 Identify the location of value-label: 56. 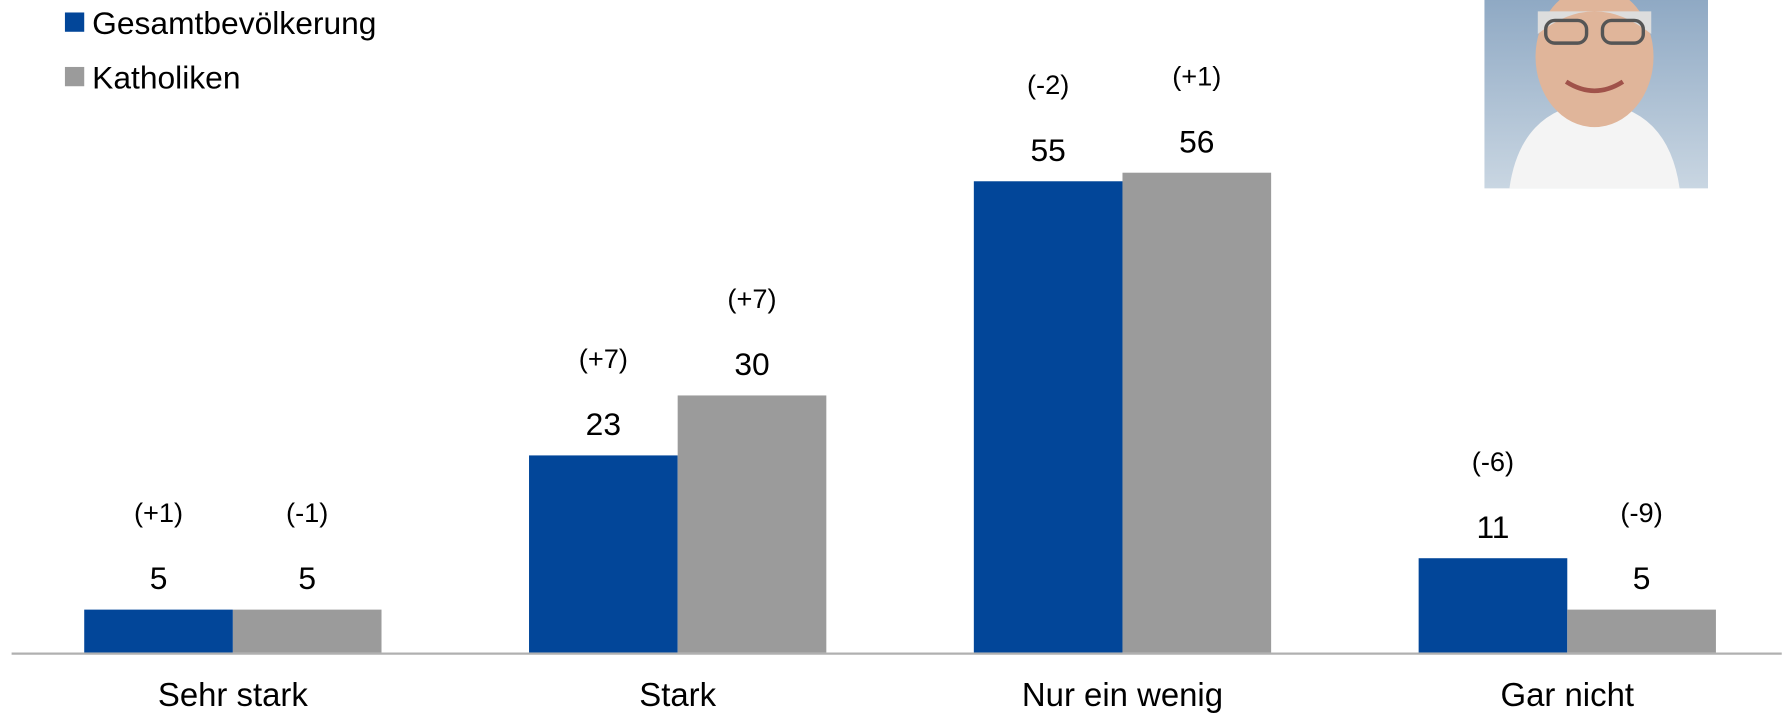
(1196, 141).